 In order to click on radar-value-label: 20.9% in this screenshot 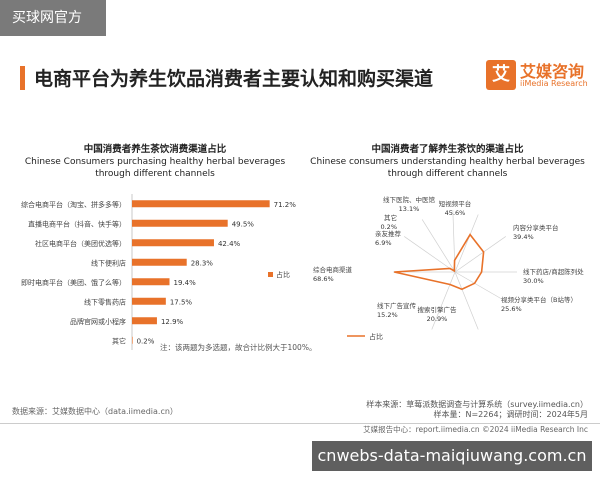, I will do `click(437, 319)`.